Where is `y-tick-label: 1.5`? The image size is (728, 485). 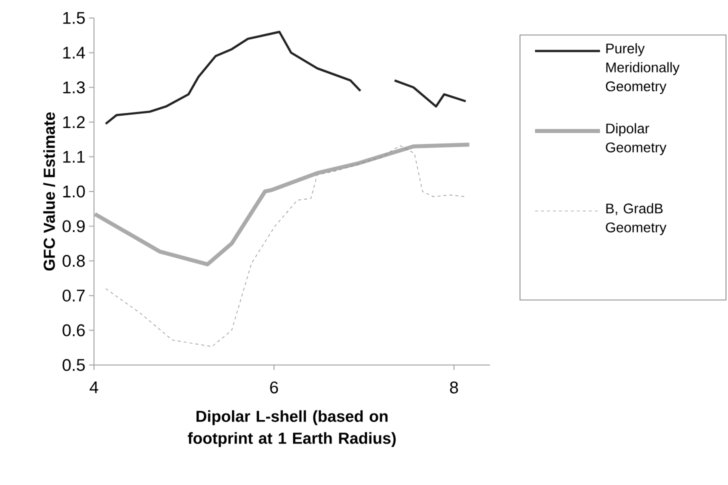 y-tick-label: 1.5 is located at coordinates (74, 18).